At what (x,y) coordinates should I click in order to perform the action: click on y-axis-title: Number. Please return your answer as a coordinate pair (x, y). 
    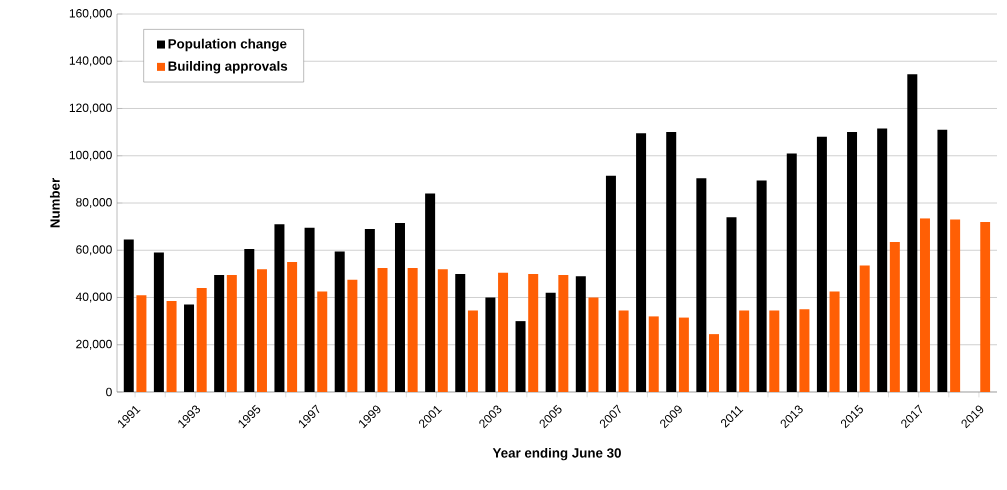
    Looking at the image, I should click on (54, 203).